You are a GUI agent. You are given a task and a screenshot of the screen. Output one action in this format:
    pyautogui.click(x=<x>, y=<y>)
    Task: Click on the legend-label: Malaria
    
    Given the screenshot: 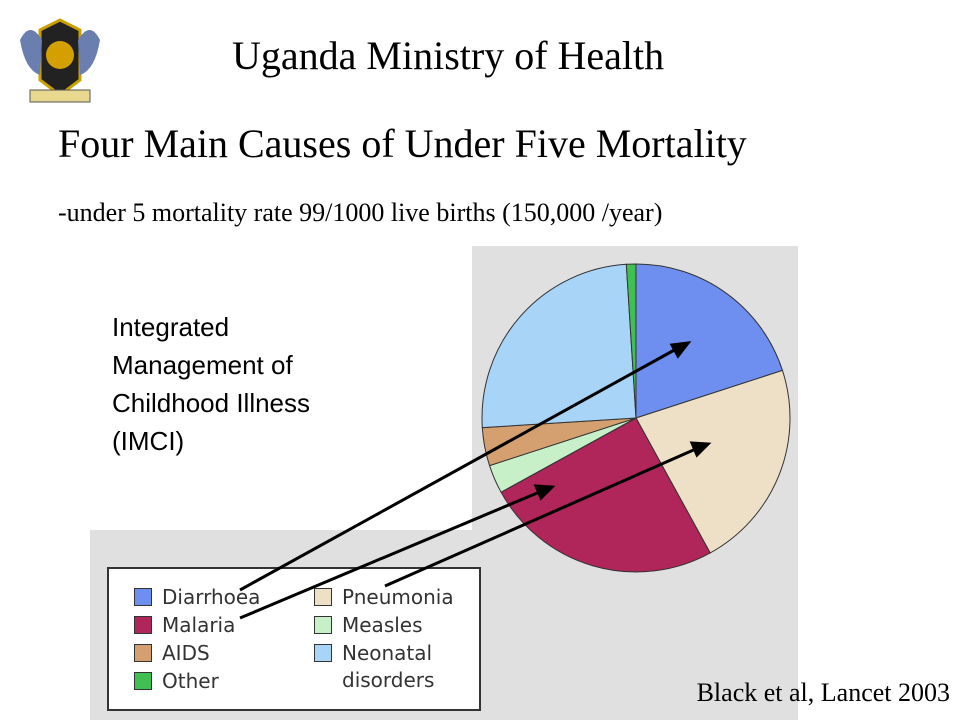 What is the action you would take?
    pyautogui.click(x=199, y=625)
    